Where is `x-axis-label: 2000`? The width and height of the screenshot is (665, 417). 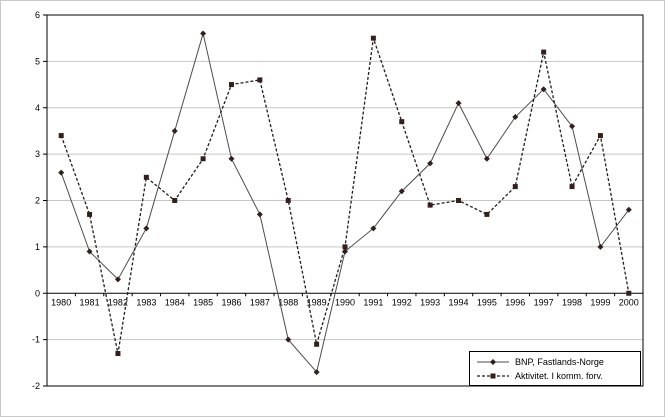 x-axis-label: 2000 is located at coordinates (629, 302).